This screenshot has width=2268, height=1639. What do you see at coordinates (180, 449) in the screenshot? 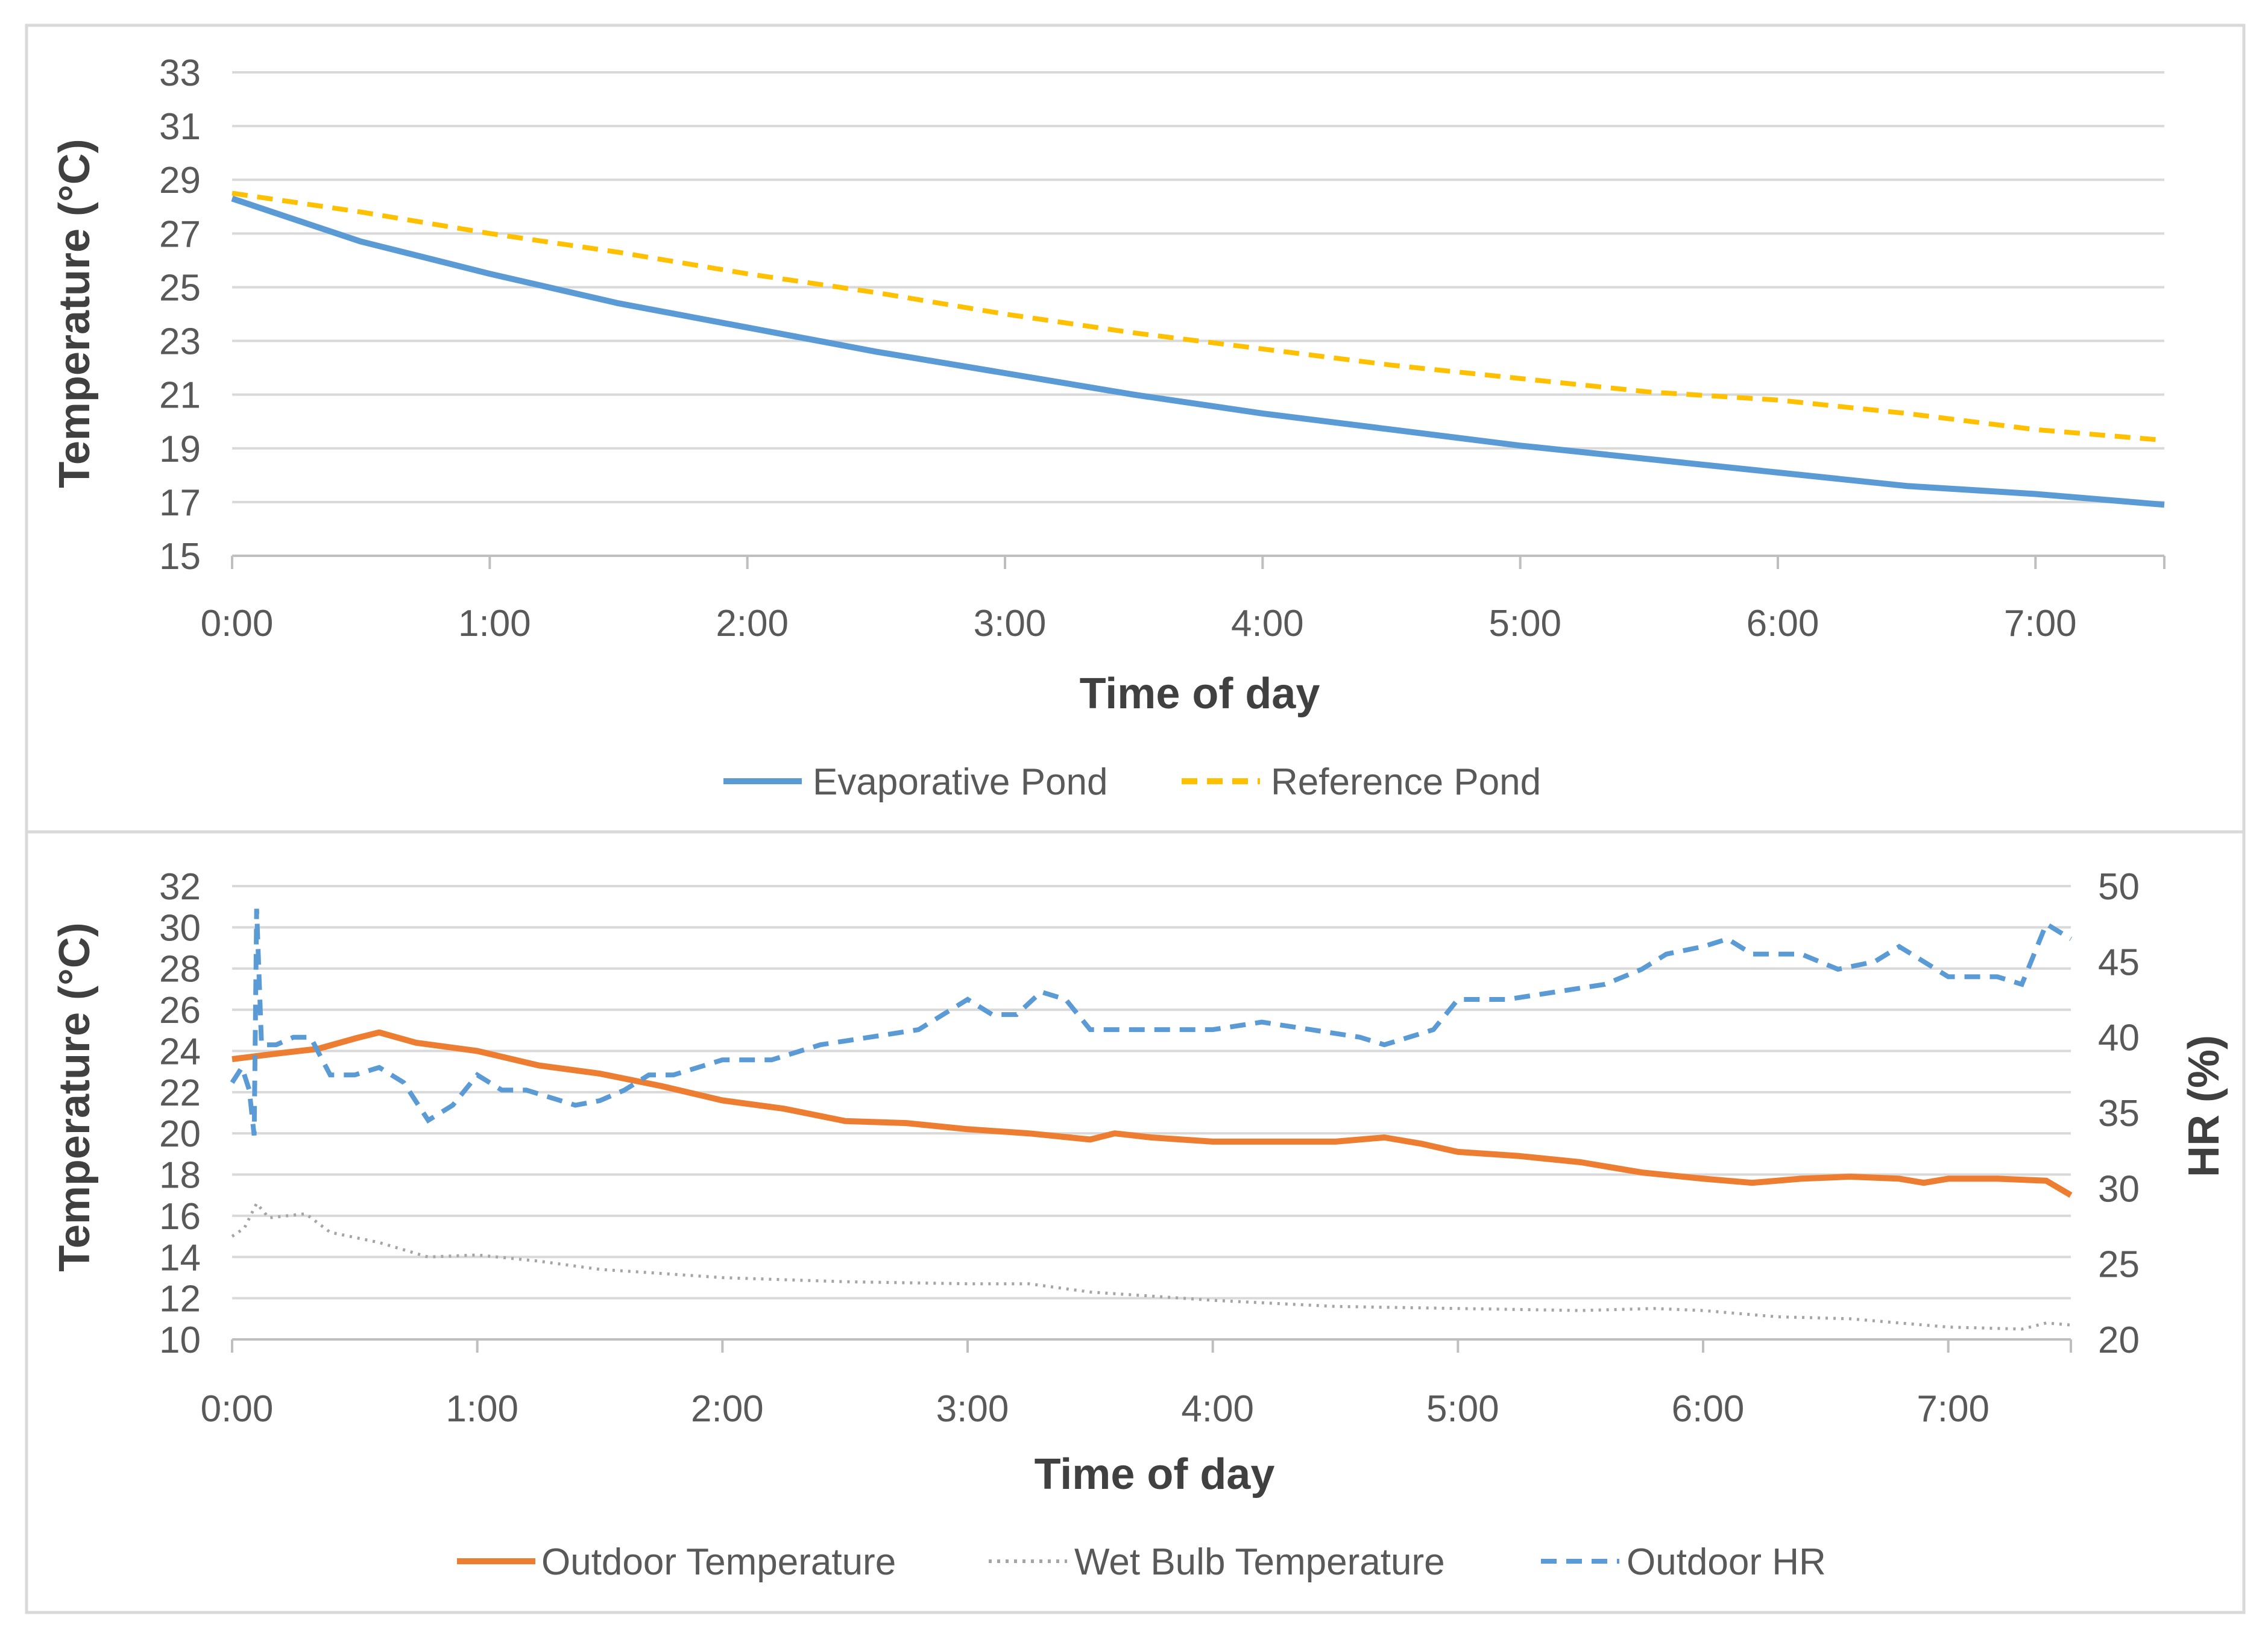
I see `y-tick-label: 19` at bounding box center [180, 449].